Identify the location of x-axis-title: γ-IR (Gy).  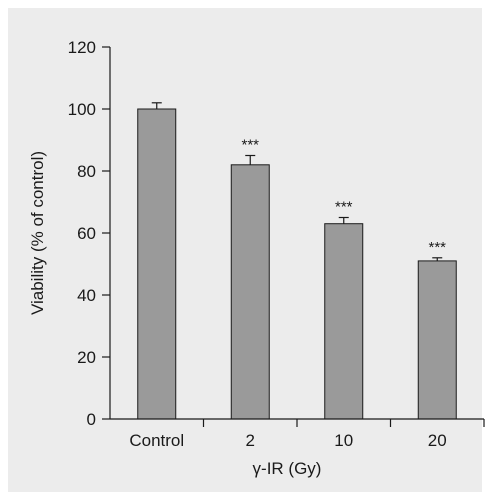
(287, 468).